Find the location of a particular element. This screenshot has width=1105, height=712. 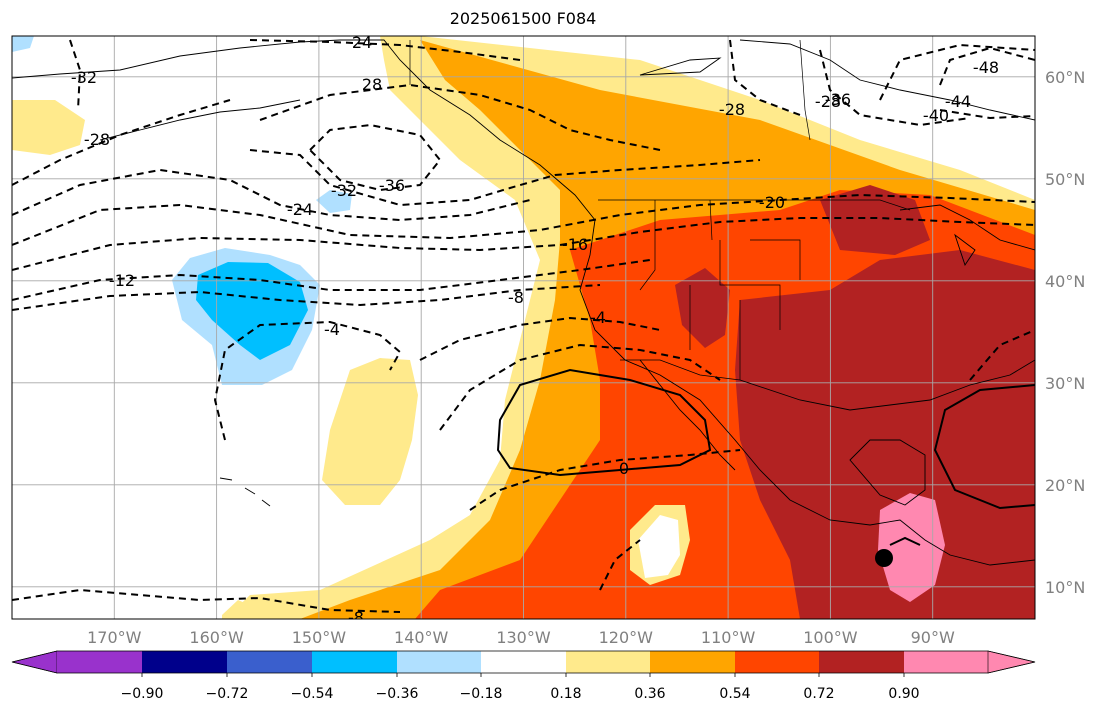

location-marker is located at coordinates (884, 558).